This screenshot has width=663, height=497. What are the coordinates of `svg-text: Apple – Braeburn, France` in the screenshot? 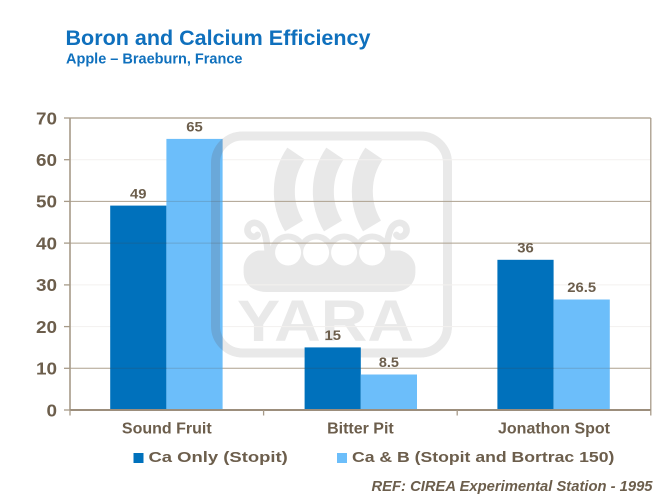 It's located at (154, 60).